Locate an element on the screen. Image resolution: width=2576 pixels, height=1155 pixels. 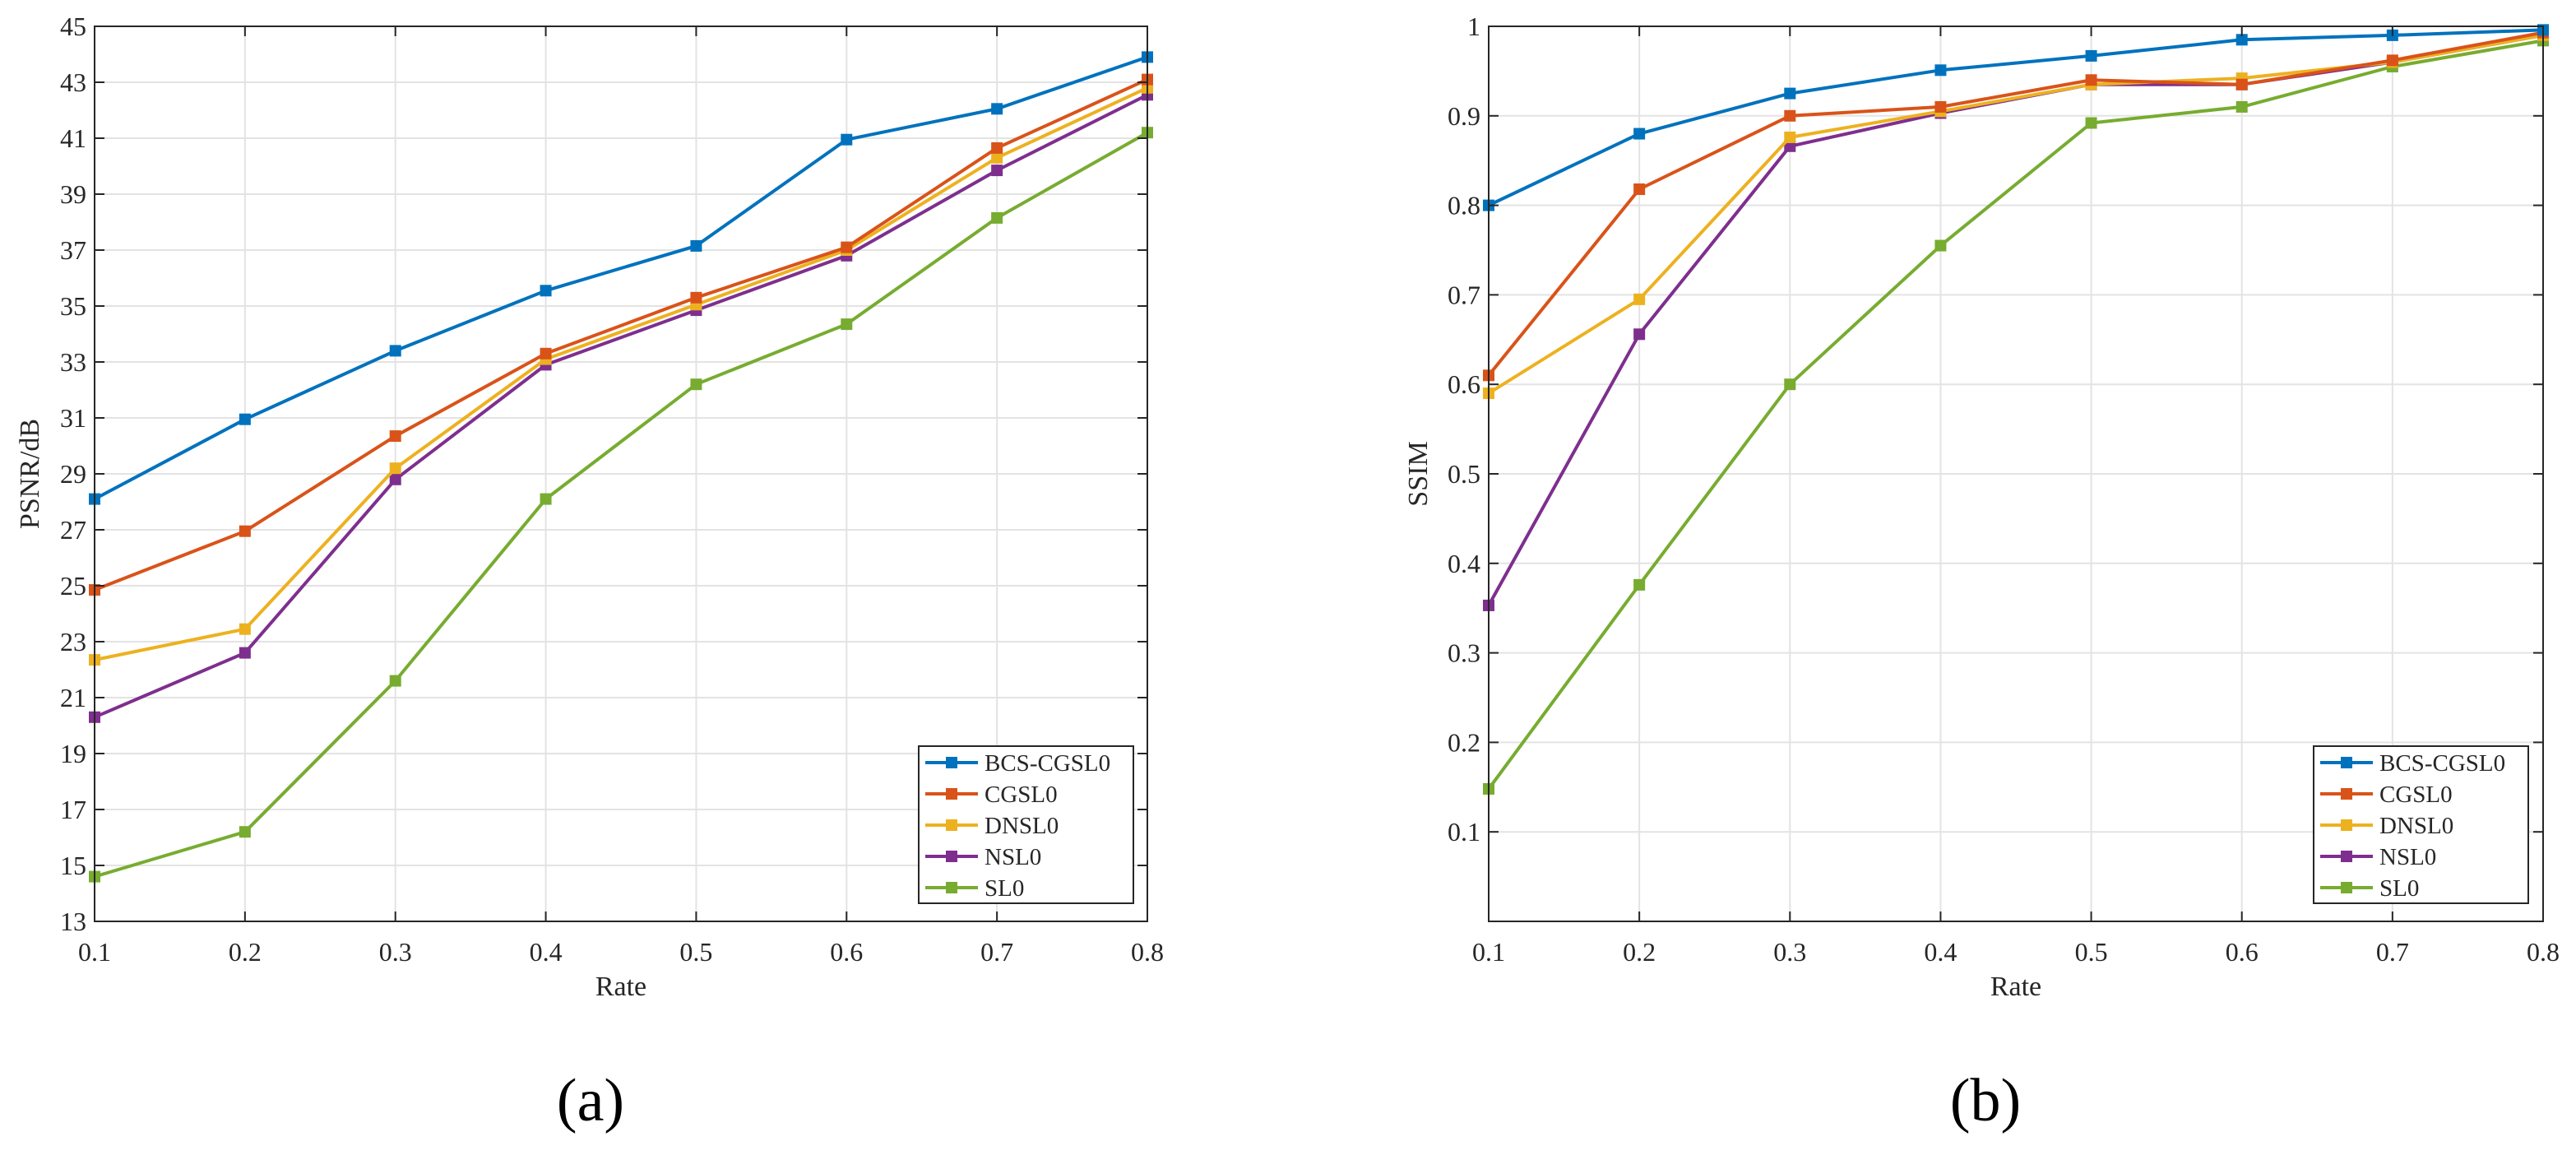
x-tick-label: 0.7 is located at coordinates (2392, 952).